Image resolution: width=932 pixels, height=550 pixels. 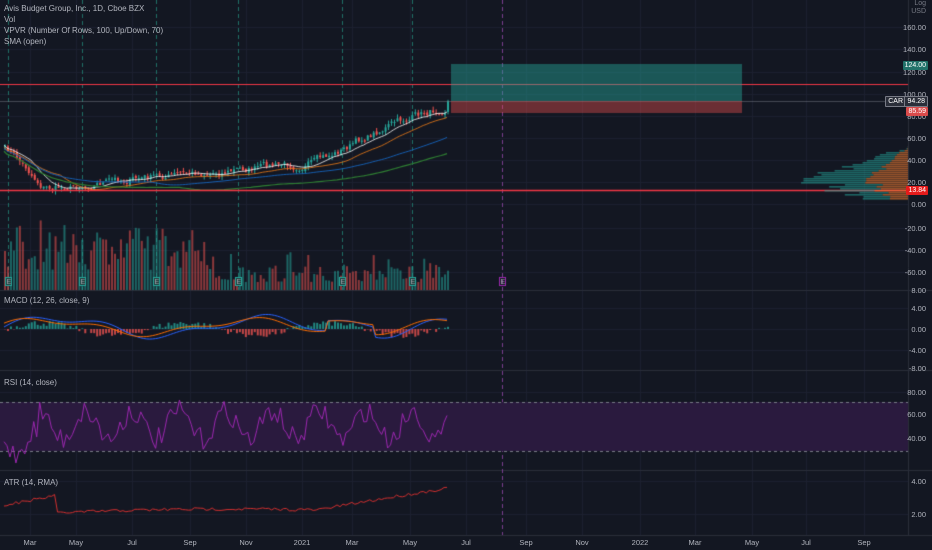 What do you see at coordinates (31, 482) in the screenshot?
I see `atr-label: ATR (14, RMA)` at bounding box center [31, 482].